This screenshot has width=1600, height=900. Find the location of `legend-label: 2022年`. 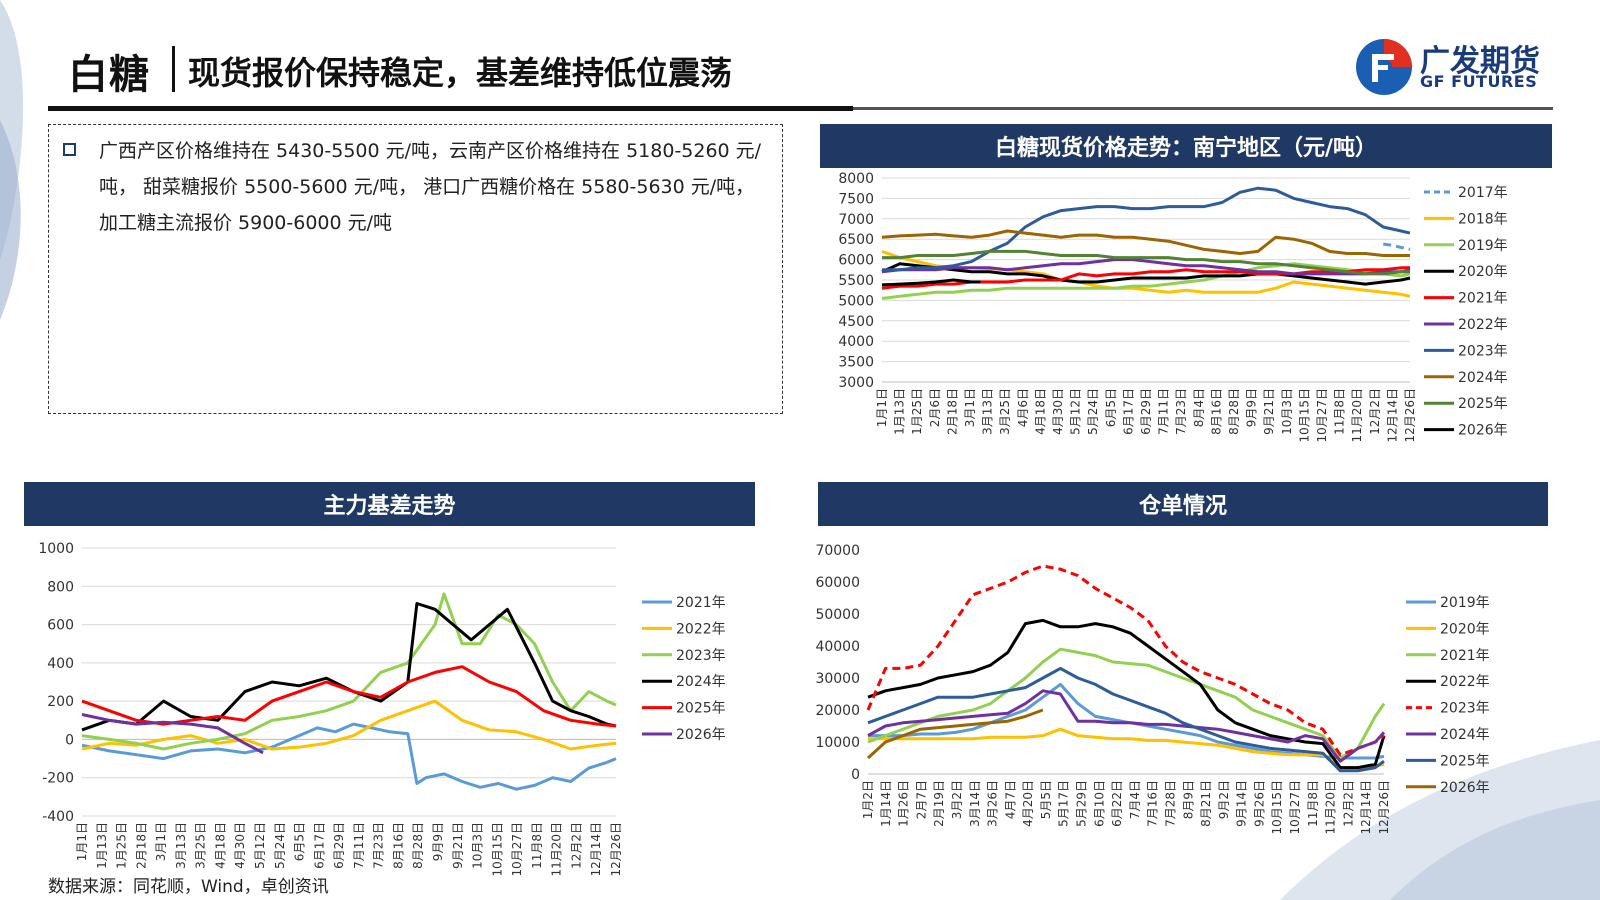

legend-label: 2022年 is located at coordinates (1465, 682).